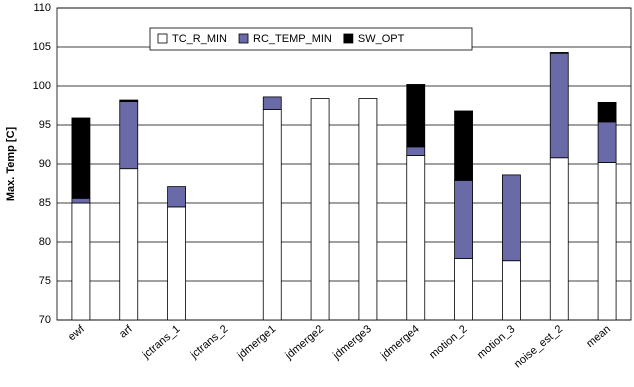 The height and width of the screenshot is (387, 634). Describe the element at coordinates (538, 346) in the screenshot. I see `x-tick-label: noise_est_2` at that location.